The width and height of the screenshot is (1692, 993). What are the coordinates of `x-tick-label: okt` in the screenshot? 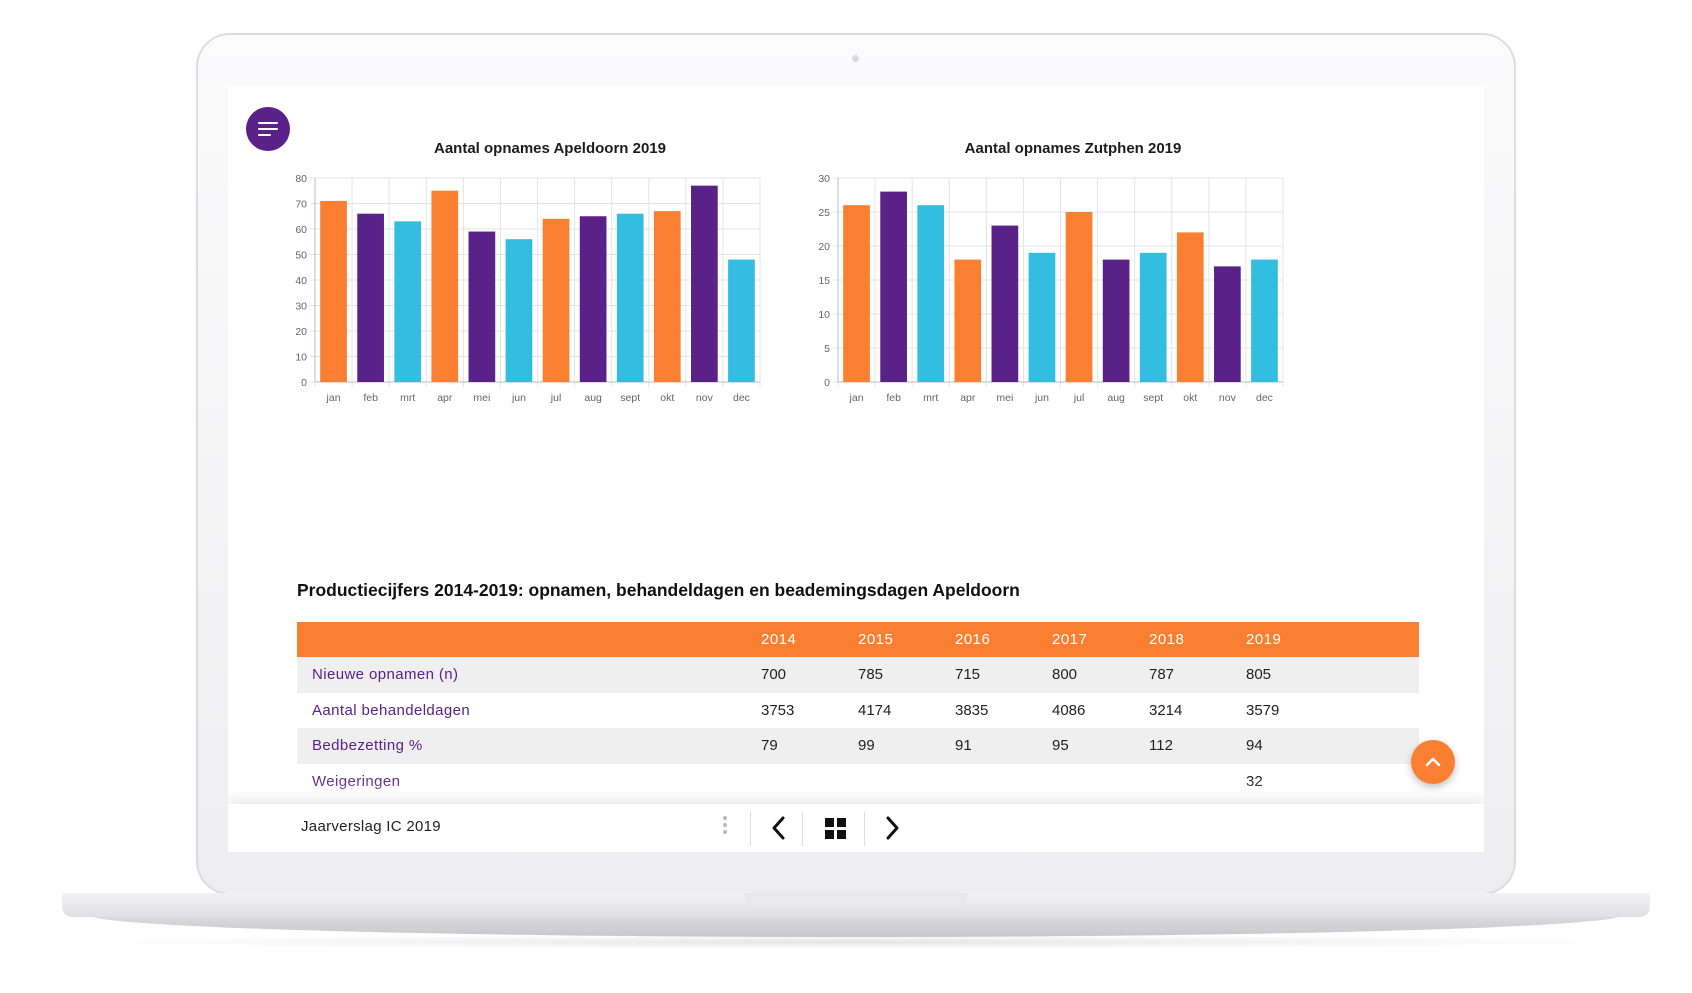 It's located at (667, 398).